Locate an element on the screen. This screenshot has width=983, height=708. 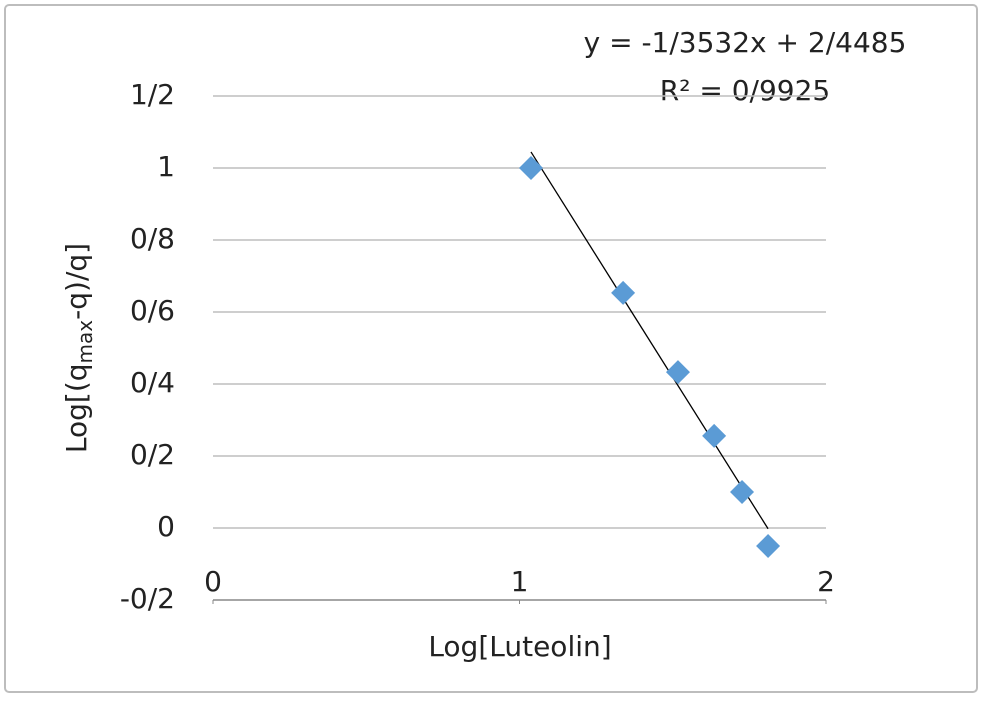
y-tick-label: 0/4 is located at coordinates (152, 382).